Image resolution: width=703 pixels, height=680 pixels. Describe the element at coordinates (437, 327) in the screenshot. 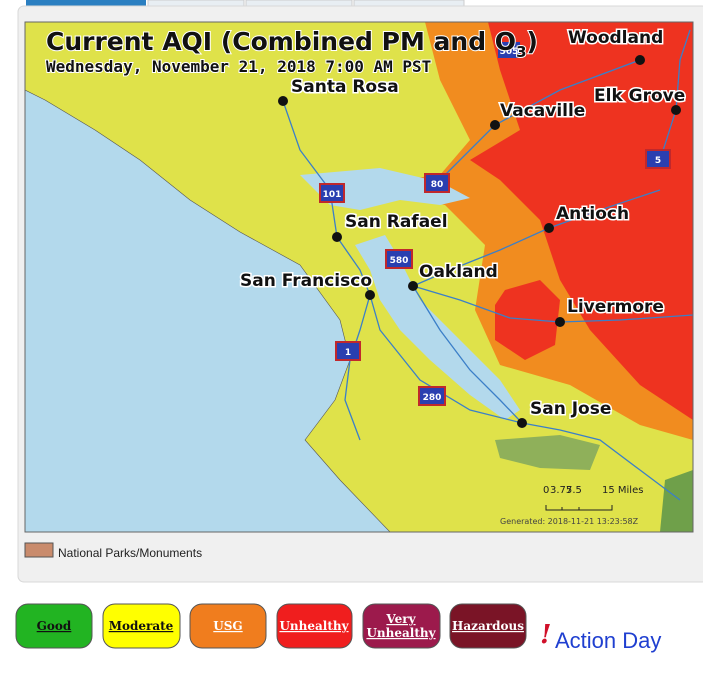

I see `sf-bay` at that location.